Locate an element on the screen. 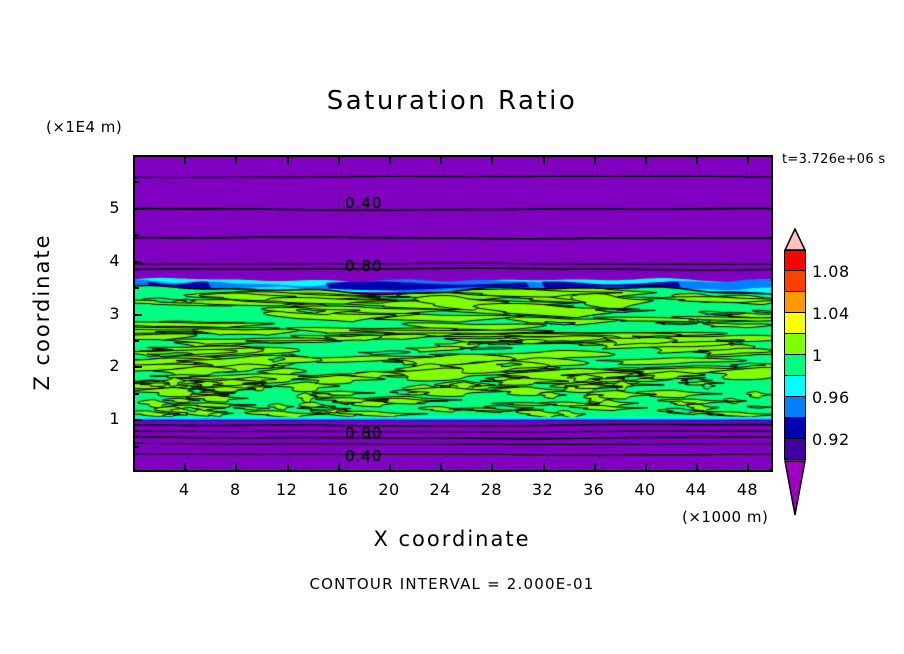 The width and height of the screenshot is (904, 654). page-title: Saturation Ratio is located at coordinates (452, 101).